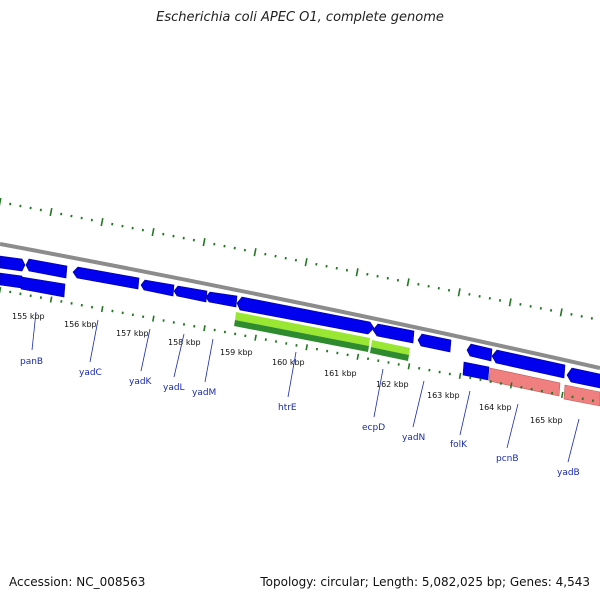  What do you see at coordinates (236, 352) in the screenshot?
I see `kbp-label: 159 kbp` at bounding box center [236, 352].